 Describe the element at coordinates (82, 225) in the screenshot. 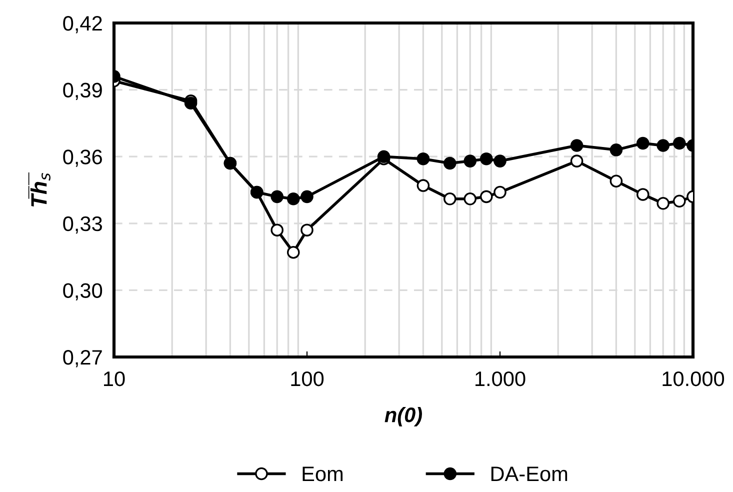

I see `y-tick-label: 0,33` at that location.